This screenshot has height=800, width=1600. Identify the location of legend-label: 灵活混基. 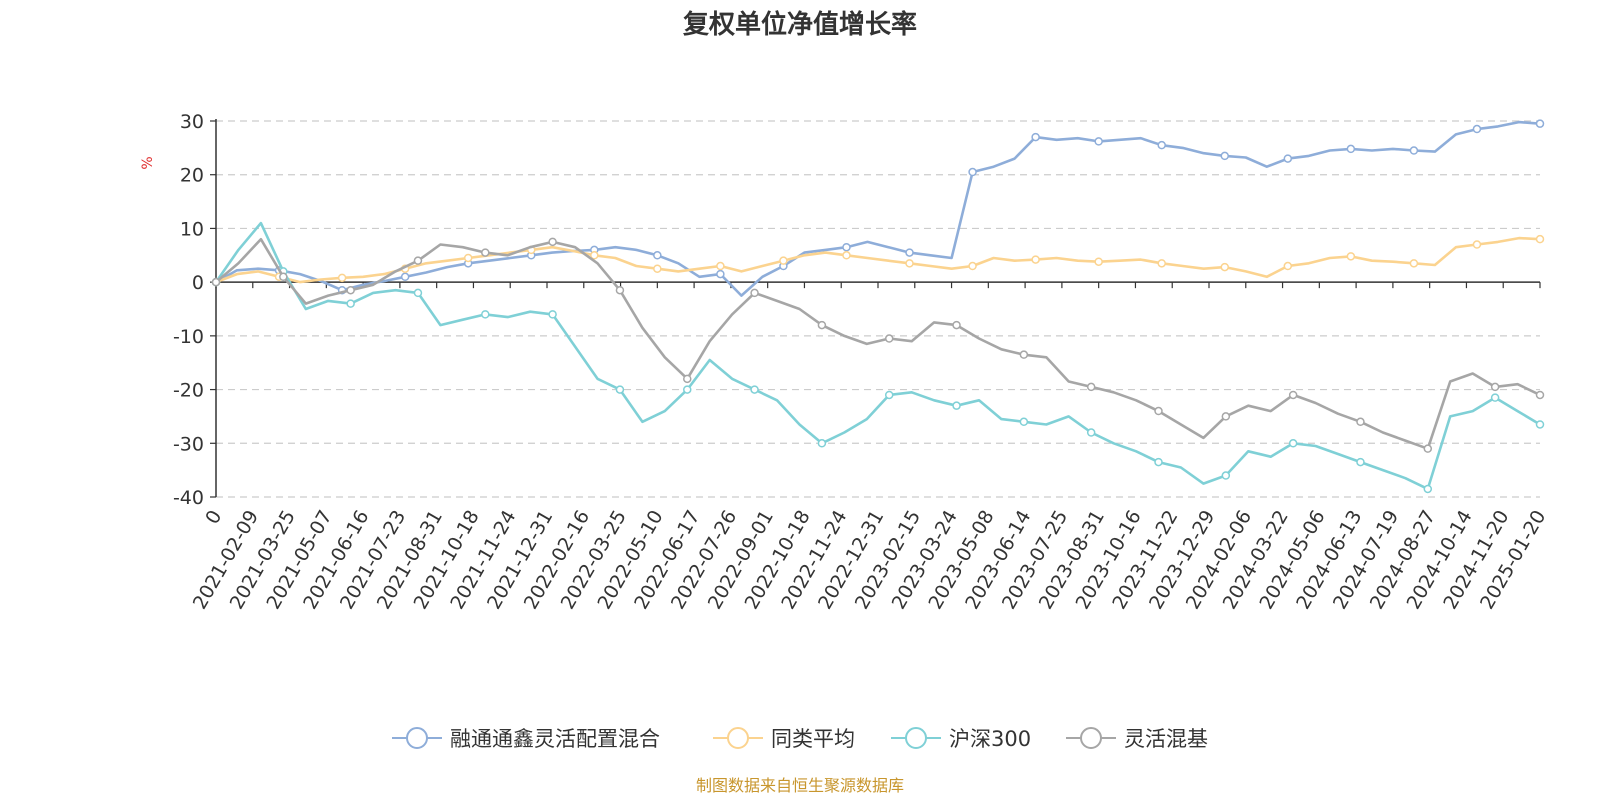
(1166, 739).